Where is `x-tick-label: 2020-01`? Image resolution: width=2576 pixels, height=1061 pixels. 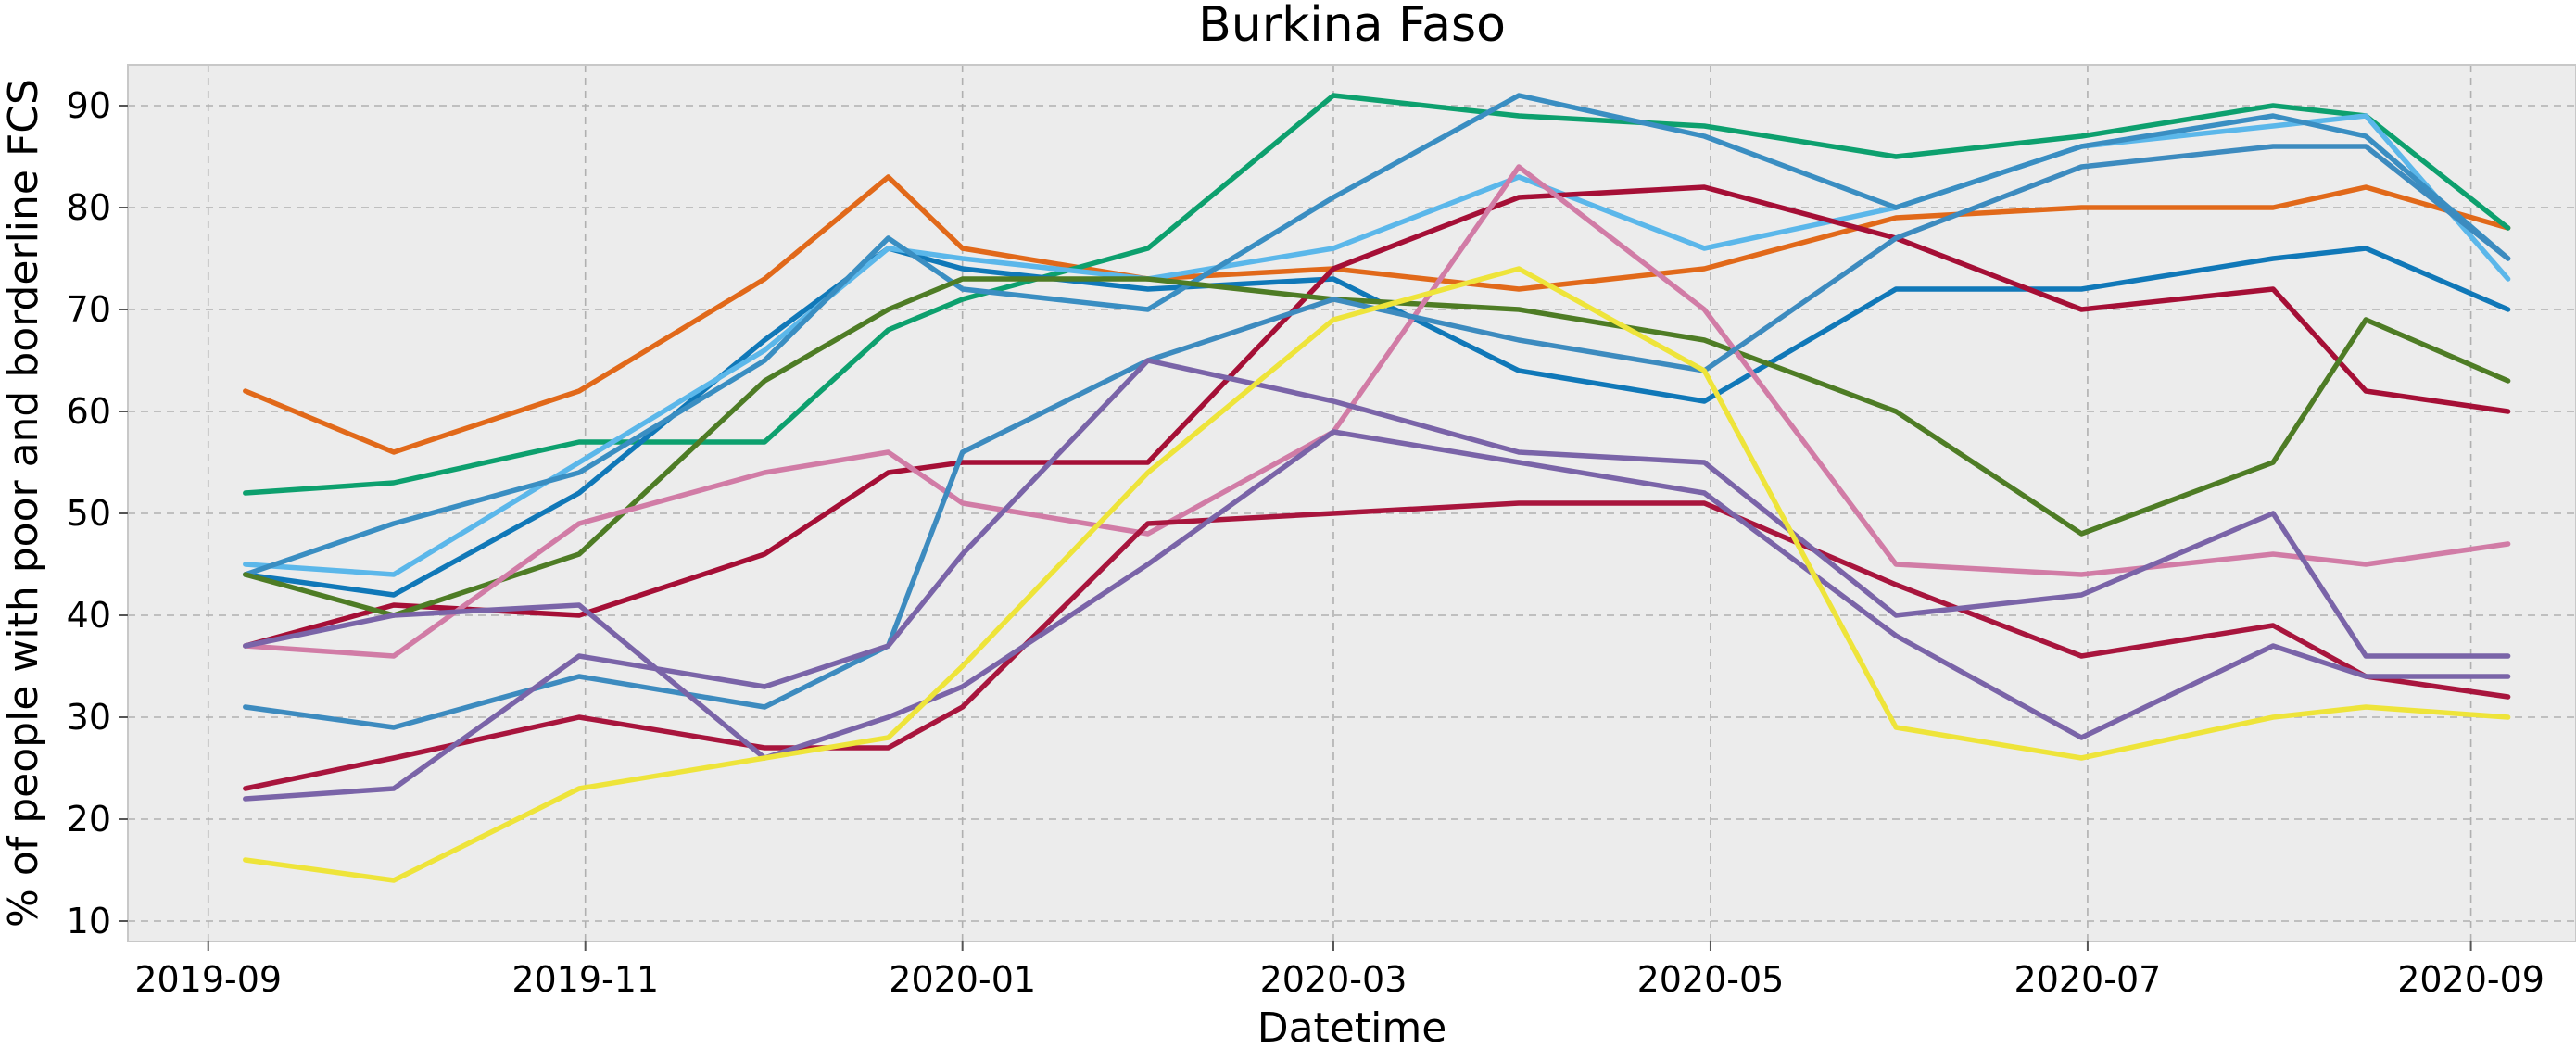
x-tick-label: 2020-01 is located at coordinates (962, 979).